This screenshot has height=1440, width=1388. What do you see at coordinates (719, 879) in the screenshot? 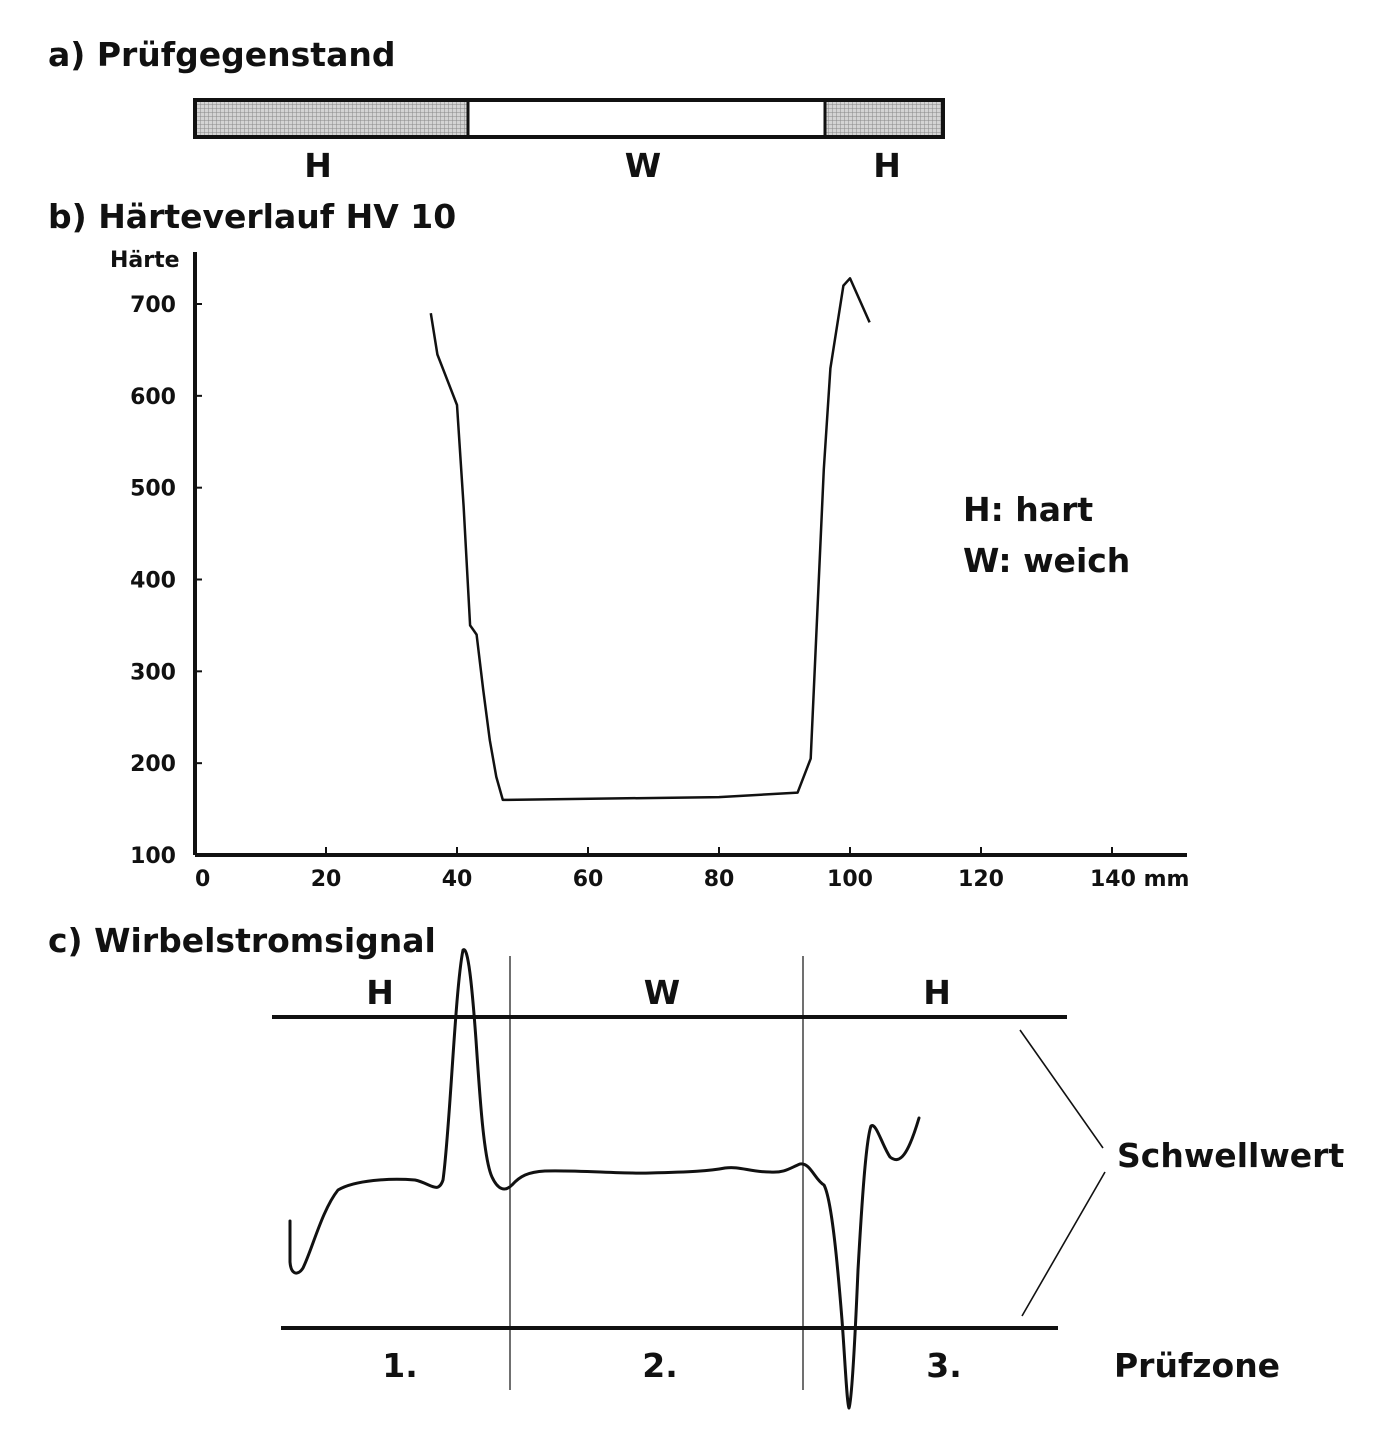
I see `x-tick-label: 80` at bounding box center [719, 879].